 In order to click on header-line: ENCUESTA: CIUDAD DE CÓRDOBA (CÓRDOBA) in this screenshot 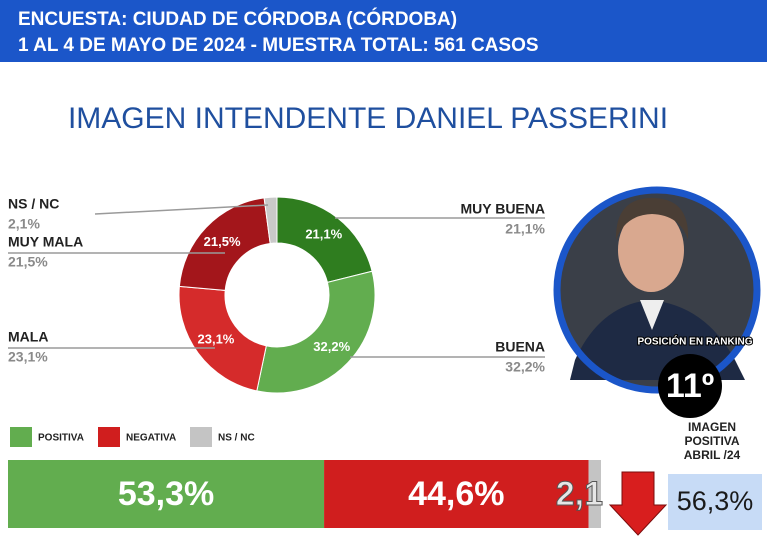, I will do `click(237, 19)`.